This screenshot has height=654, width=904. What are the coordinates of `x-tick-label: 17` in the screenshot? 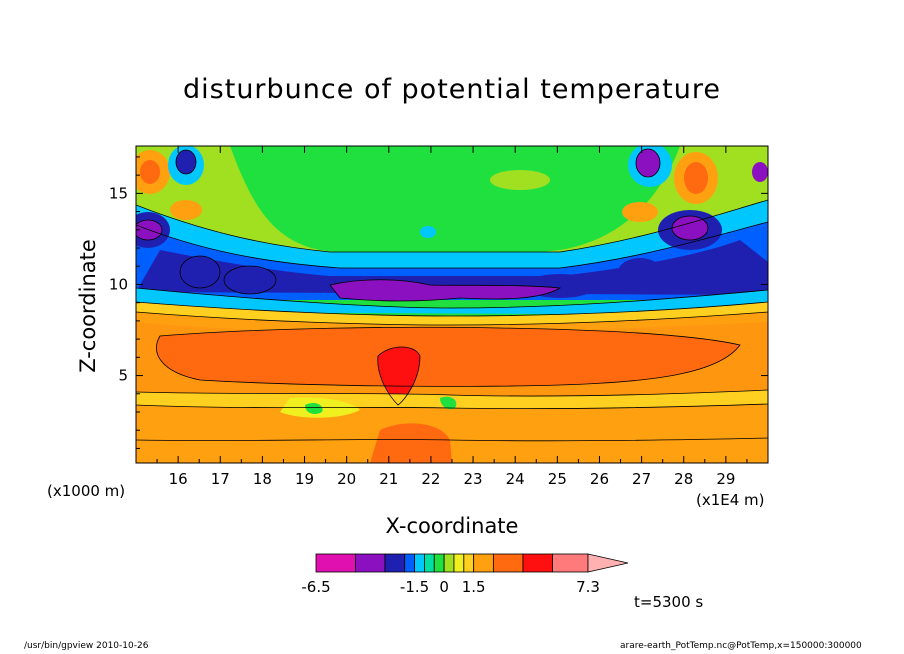 It's located at (220, 479).